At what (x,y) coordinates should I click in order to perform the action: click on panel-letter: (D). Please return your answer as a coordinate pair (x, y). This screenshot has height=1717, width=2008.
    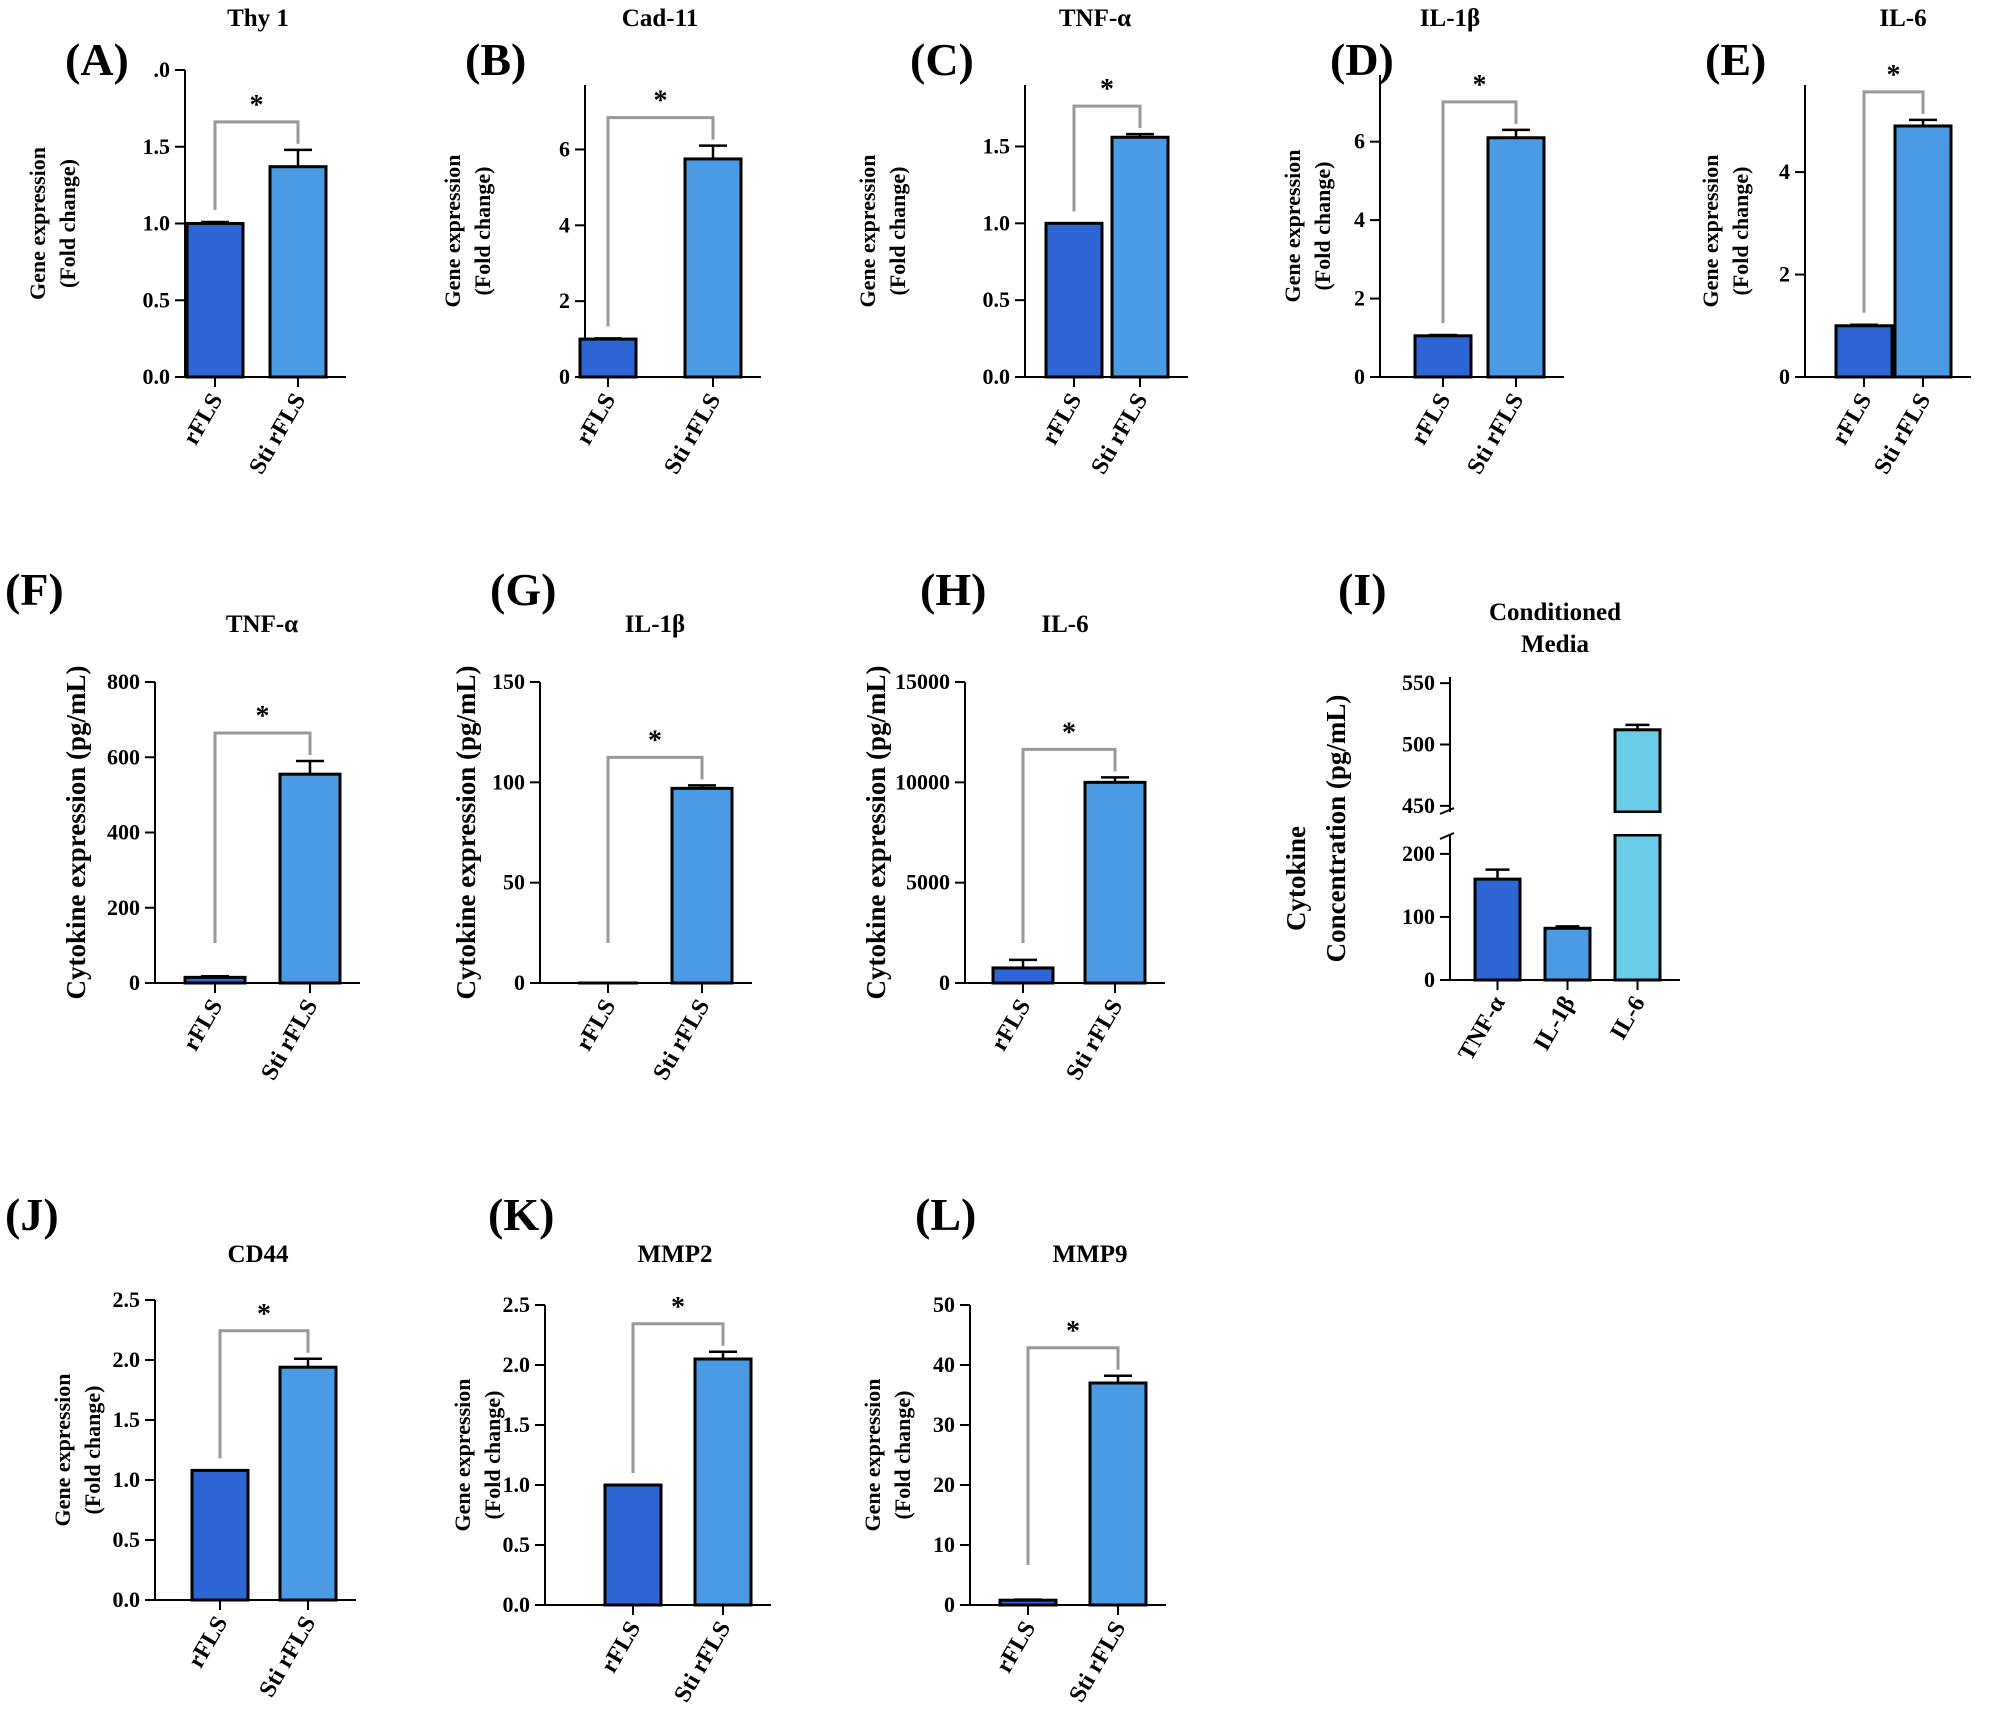
    Looking at the image, I should click on (1362, 59).